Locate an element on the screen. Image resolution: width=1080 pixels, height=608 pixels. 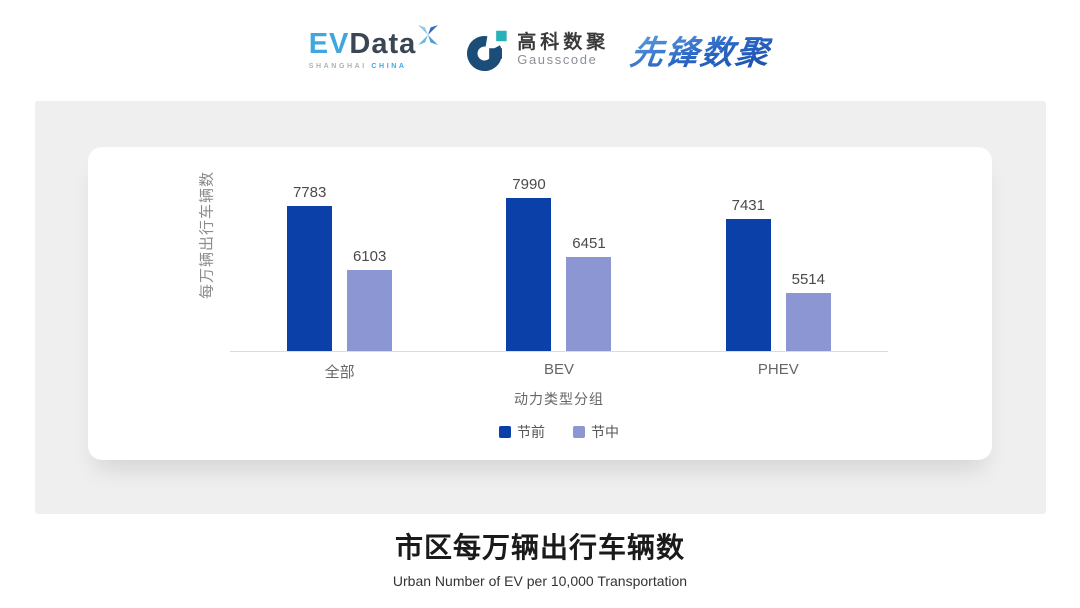
legend-label: 节前 is located at coordinates (531, 432).